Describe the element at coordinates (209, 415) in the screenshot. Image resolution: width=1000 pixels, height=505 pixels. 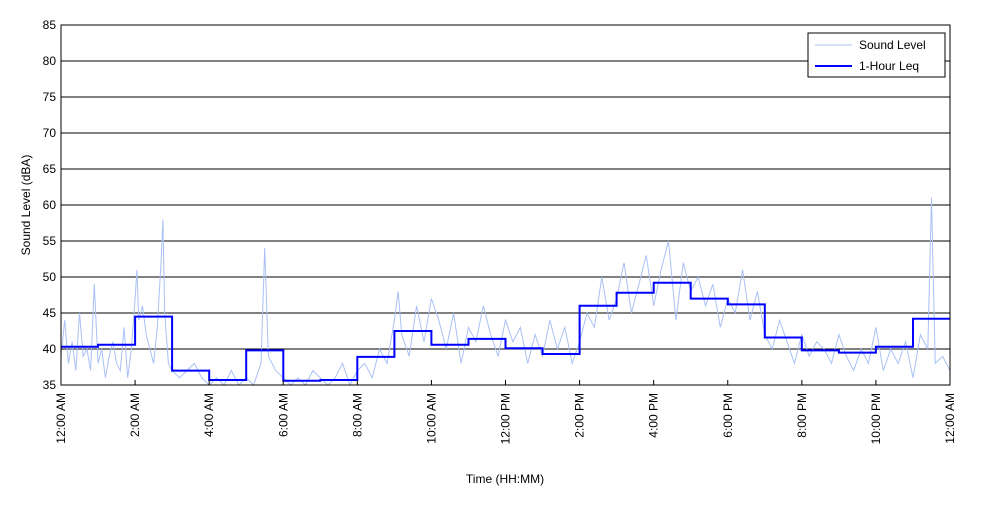
I see `x-tick-label: 4:00 AM` at that location.